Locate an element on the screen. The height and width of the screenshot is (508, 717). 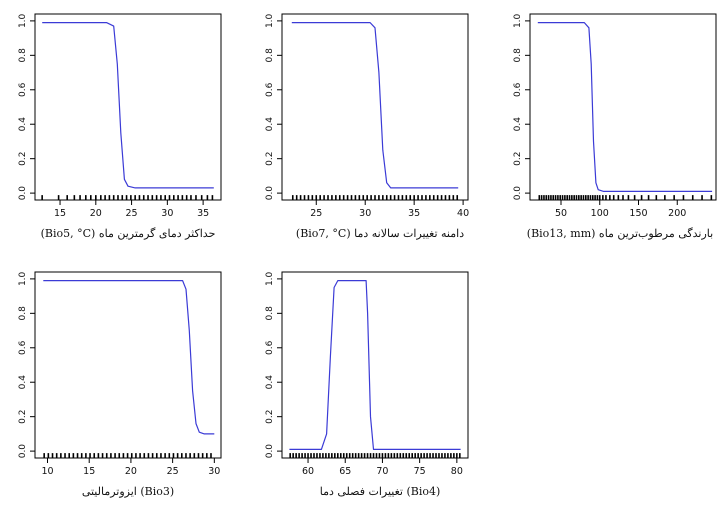
panel-5: 0.0 0.2 0.4 0.6 0.8 1.0 60 65 70 75 80 is located at coordinates (367, 374).